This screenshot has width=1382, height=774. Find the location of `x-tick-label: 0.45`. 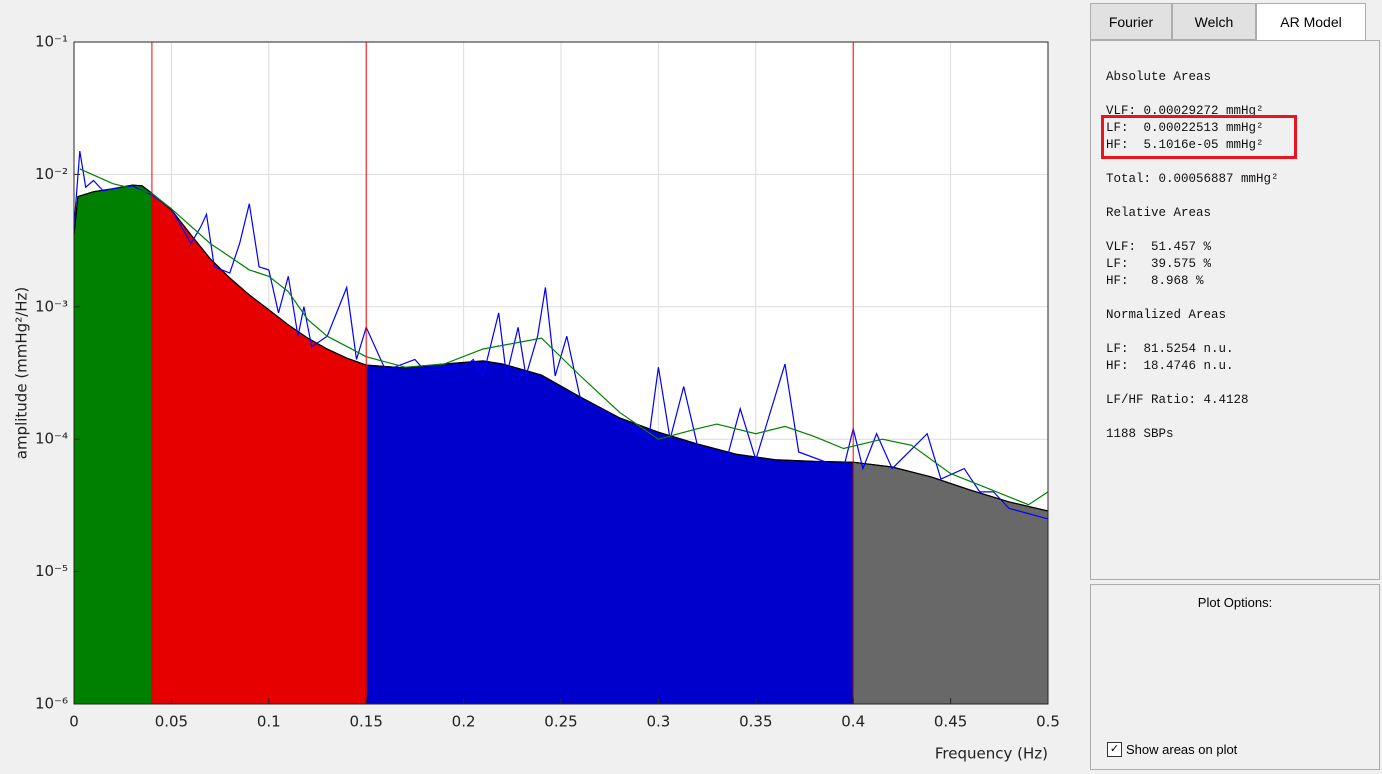

x-tick-label: 0.45 is located at coordinates (950, 722).